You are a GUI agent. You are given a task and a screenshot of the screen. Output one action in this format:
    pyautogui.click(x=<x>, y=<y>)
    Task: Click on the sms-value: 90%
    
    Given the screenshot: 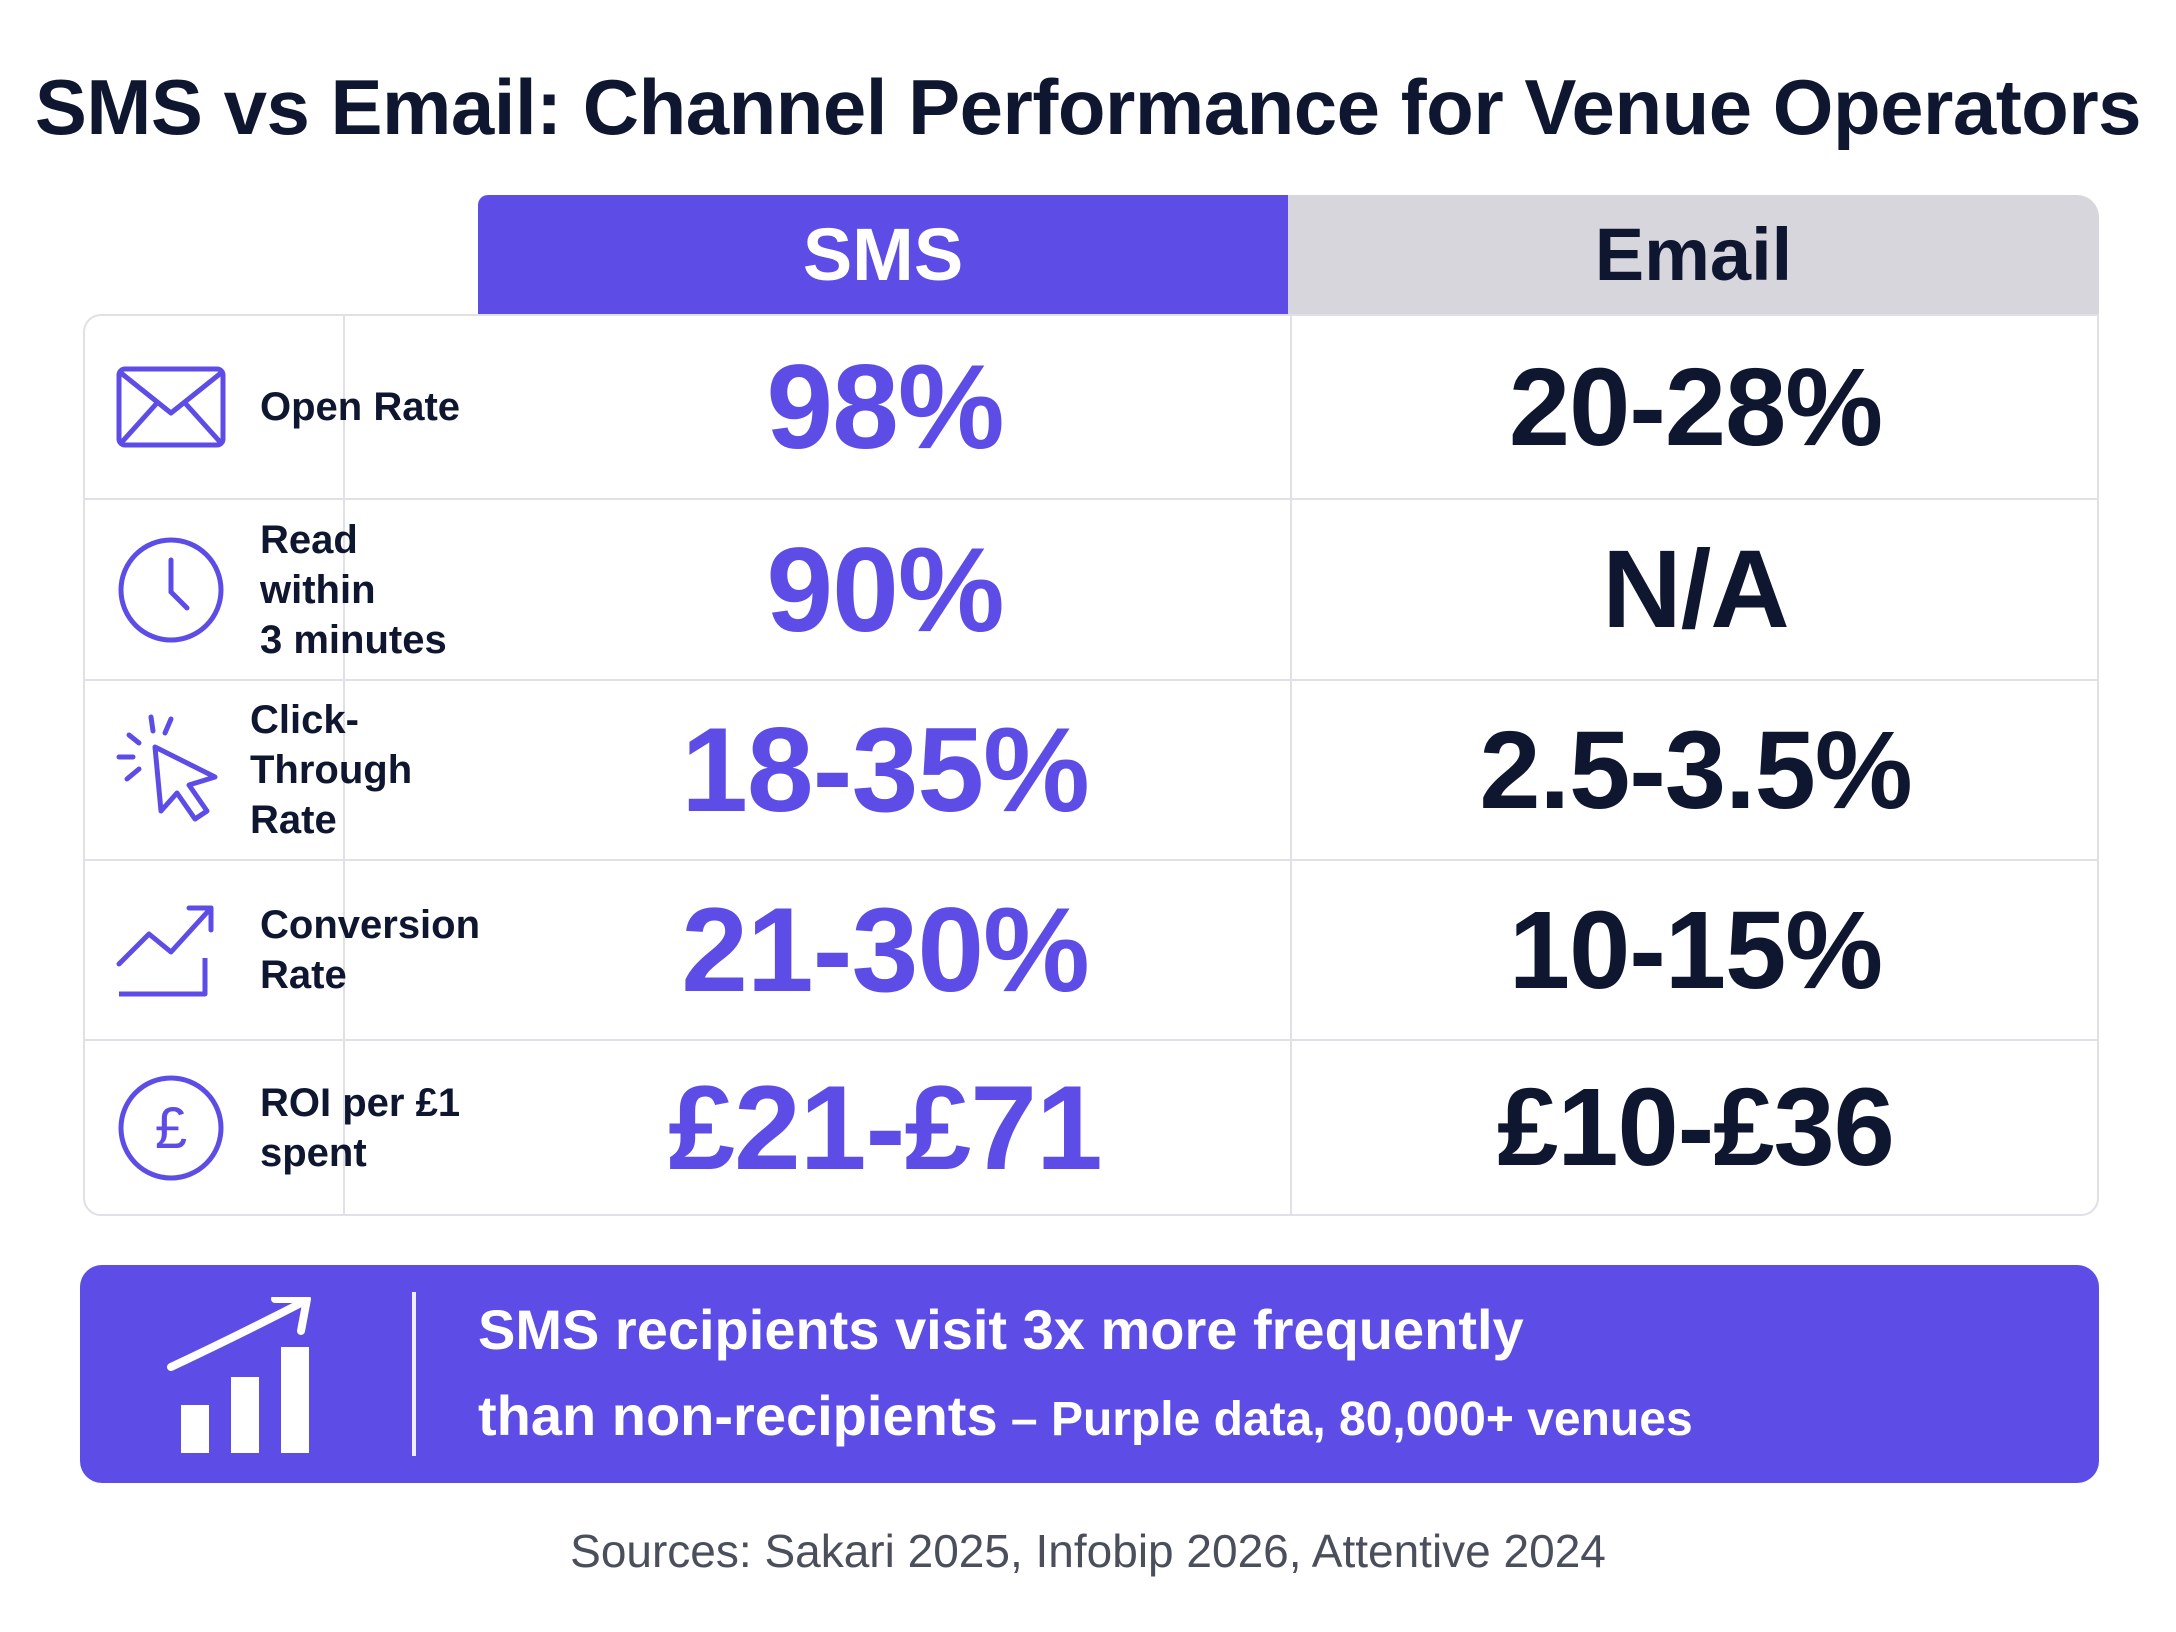 What is the action you would take?
    pyautogui.click(x=885, y=589)
    